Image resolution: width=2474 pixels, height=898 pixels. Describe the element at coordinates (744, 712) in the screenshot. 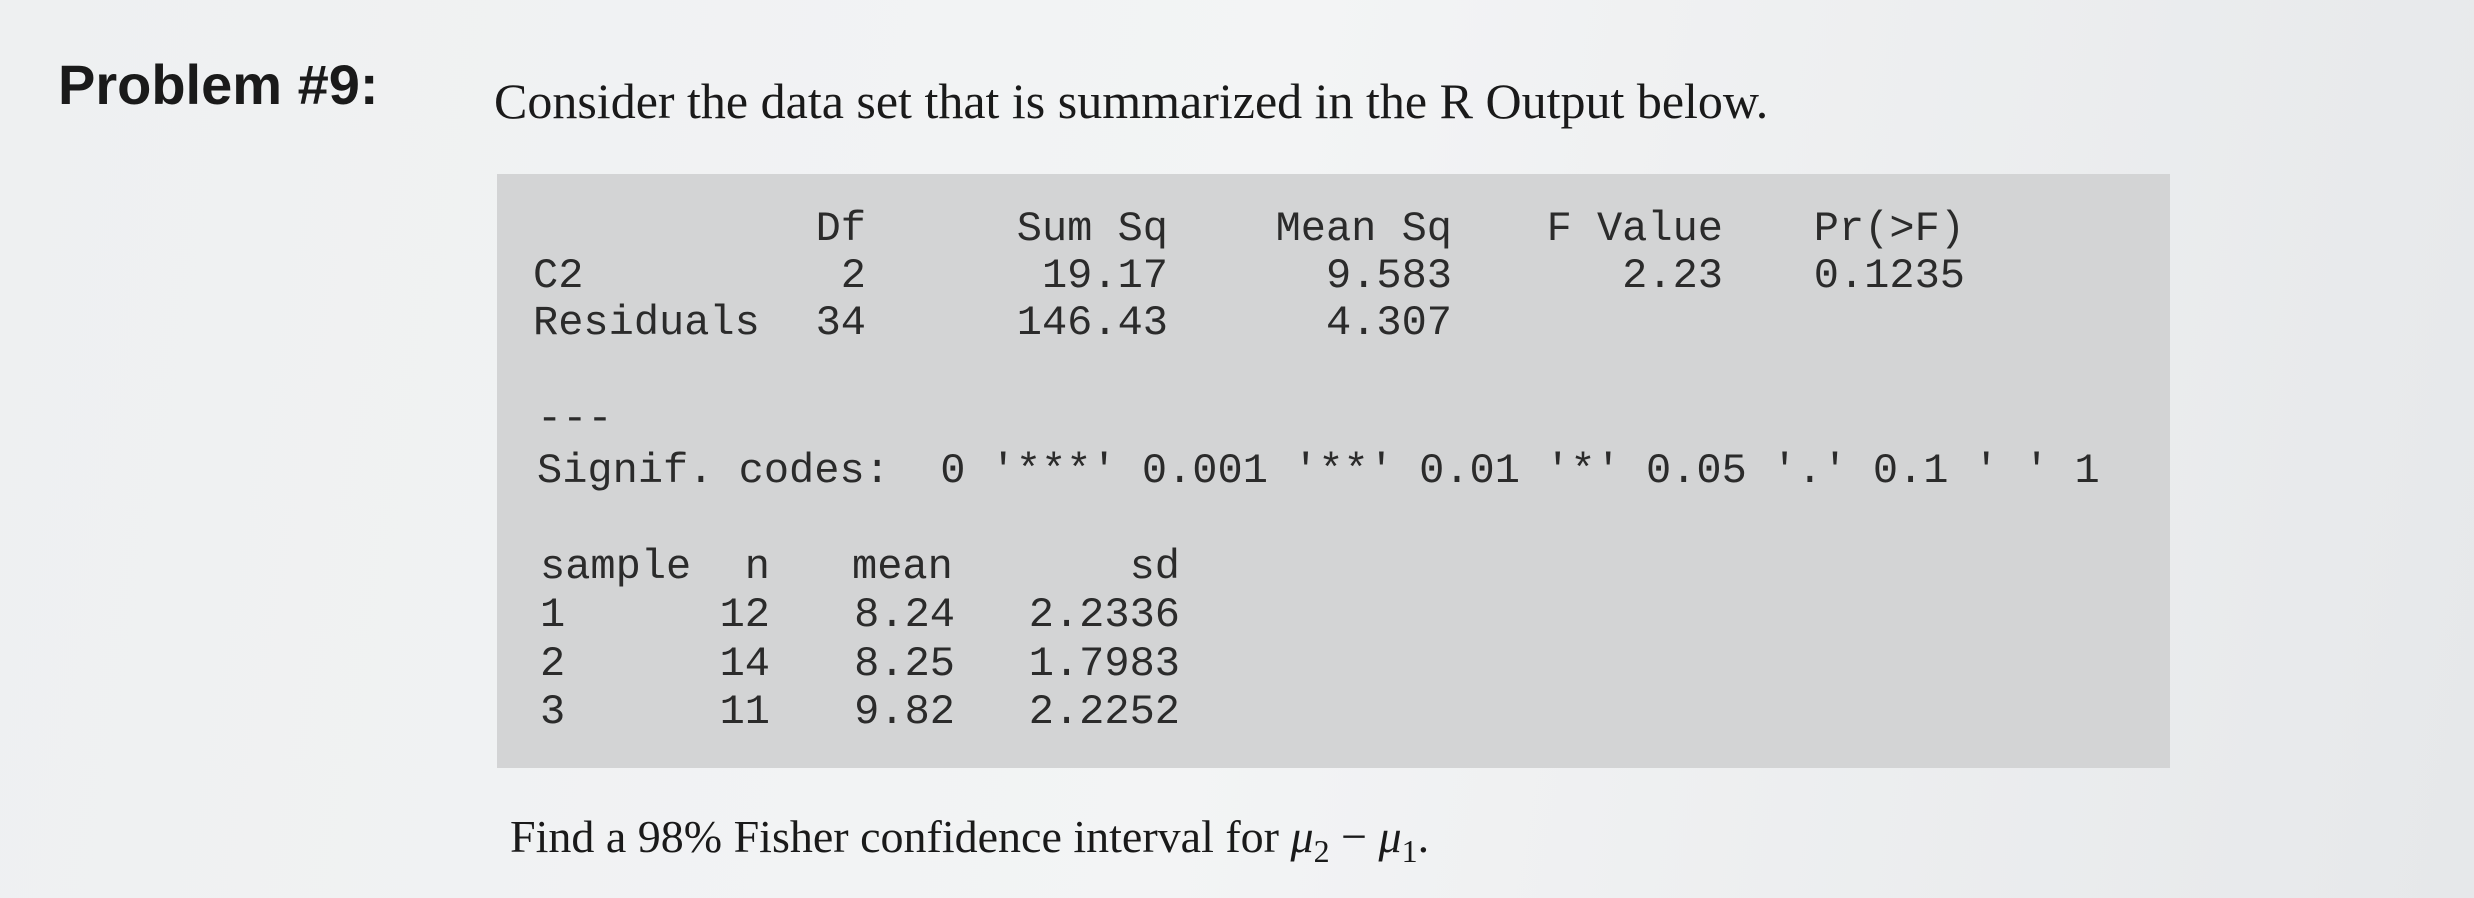

I see `sample-cell: 11` at that location.